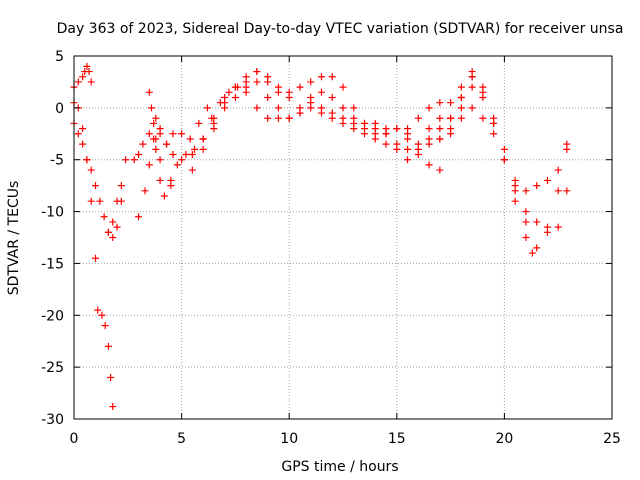 The image size is (640, 480). I want to click on x-tick-label: 15, so click(397, 439).